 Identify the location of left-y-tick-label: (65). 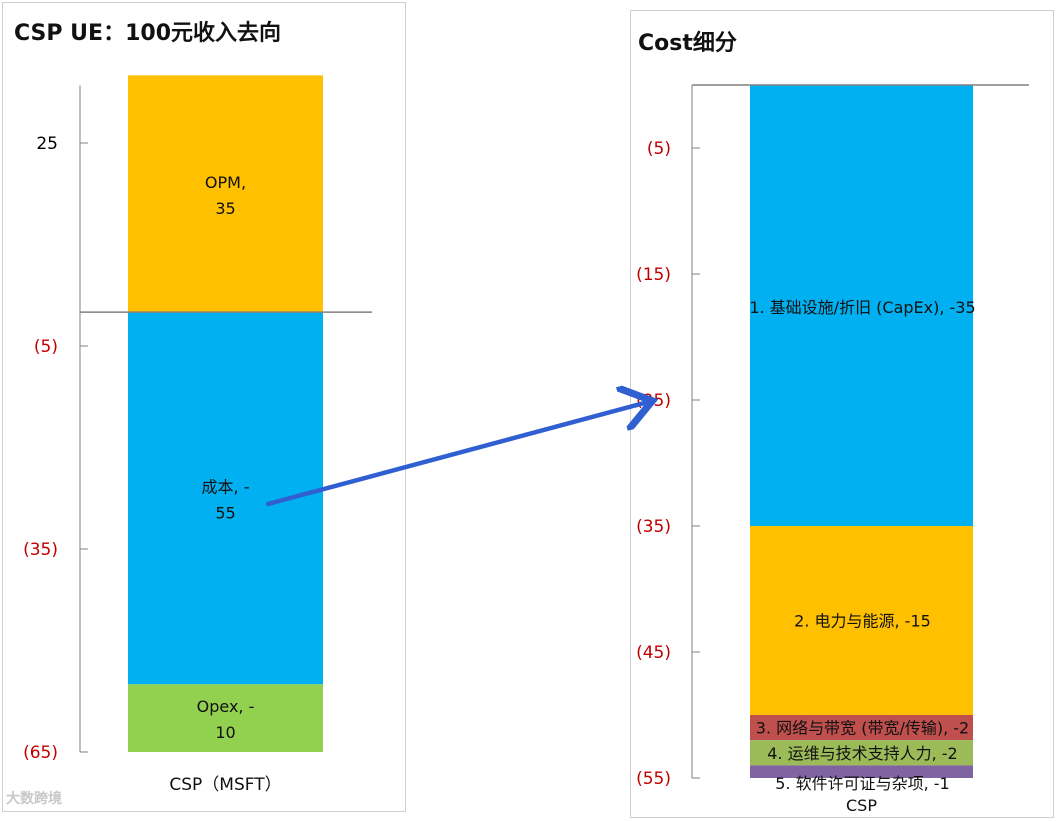
(40, 753).